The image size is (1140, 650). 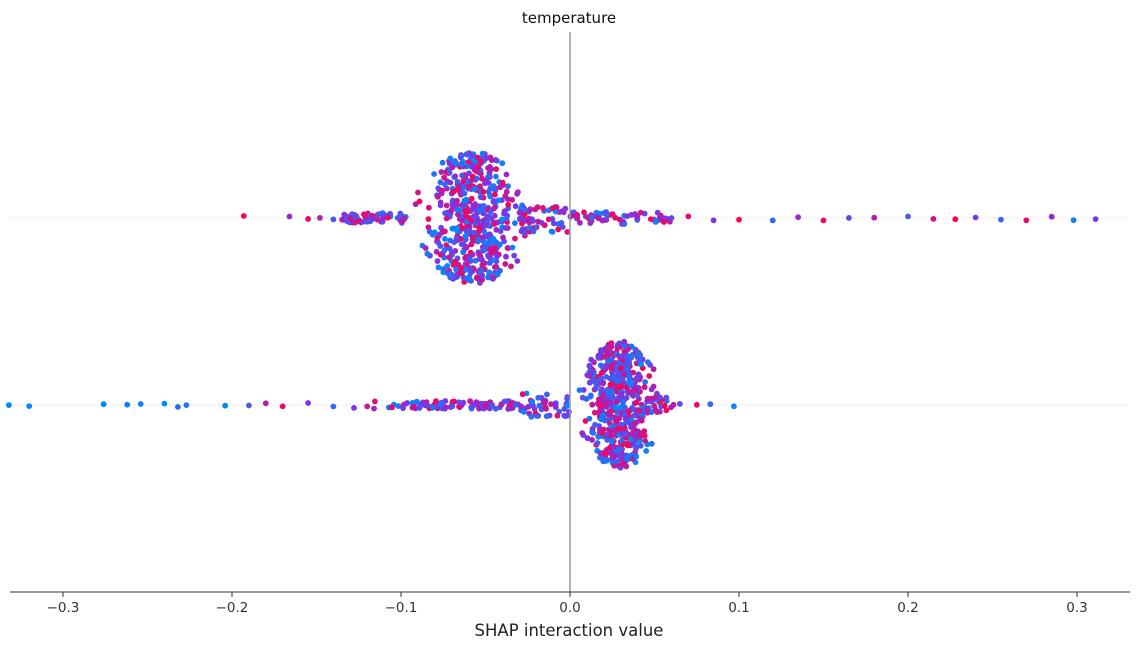 What do you see at coordinates (907, 608) in the screenshot?
I see `x-tick-label: 0.2` at bounding box center [907, 608].